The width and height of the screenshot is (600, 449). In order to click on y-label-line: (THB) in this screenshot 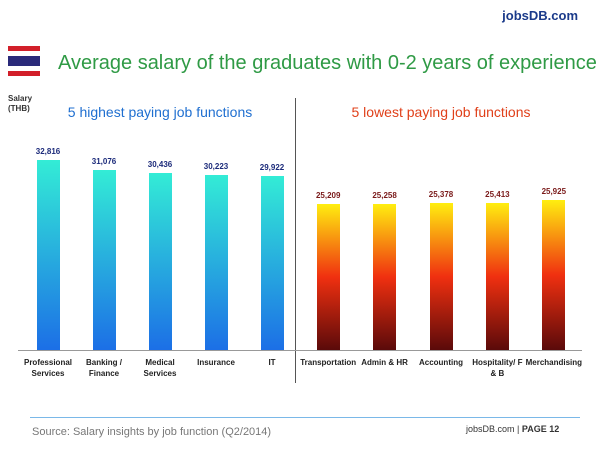, I will do `click(19, 108)`.